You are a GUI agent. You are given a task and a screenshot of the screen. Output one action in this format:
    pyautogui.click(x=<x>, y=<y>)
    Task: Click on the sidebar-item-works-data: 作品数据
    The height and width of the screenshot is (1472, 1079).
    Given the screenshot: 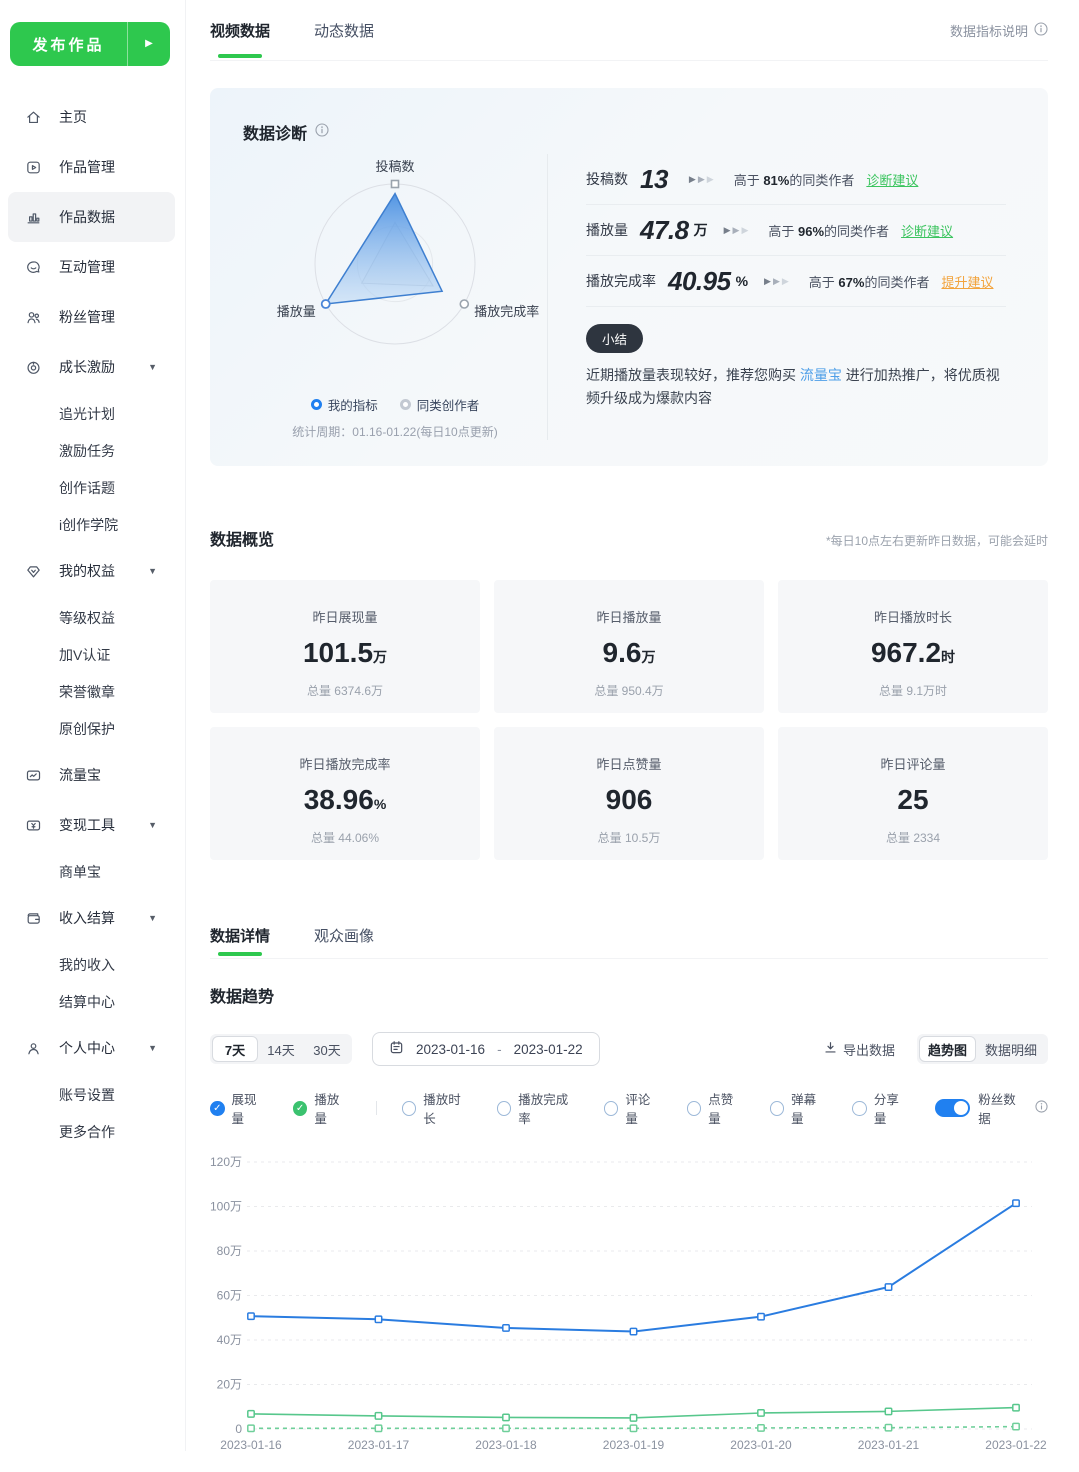 What is the action you would take?
    pyautogui.click(x=91, y=217)
    